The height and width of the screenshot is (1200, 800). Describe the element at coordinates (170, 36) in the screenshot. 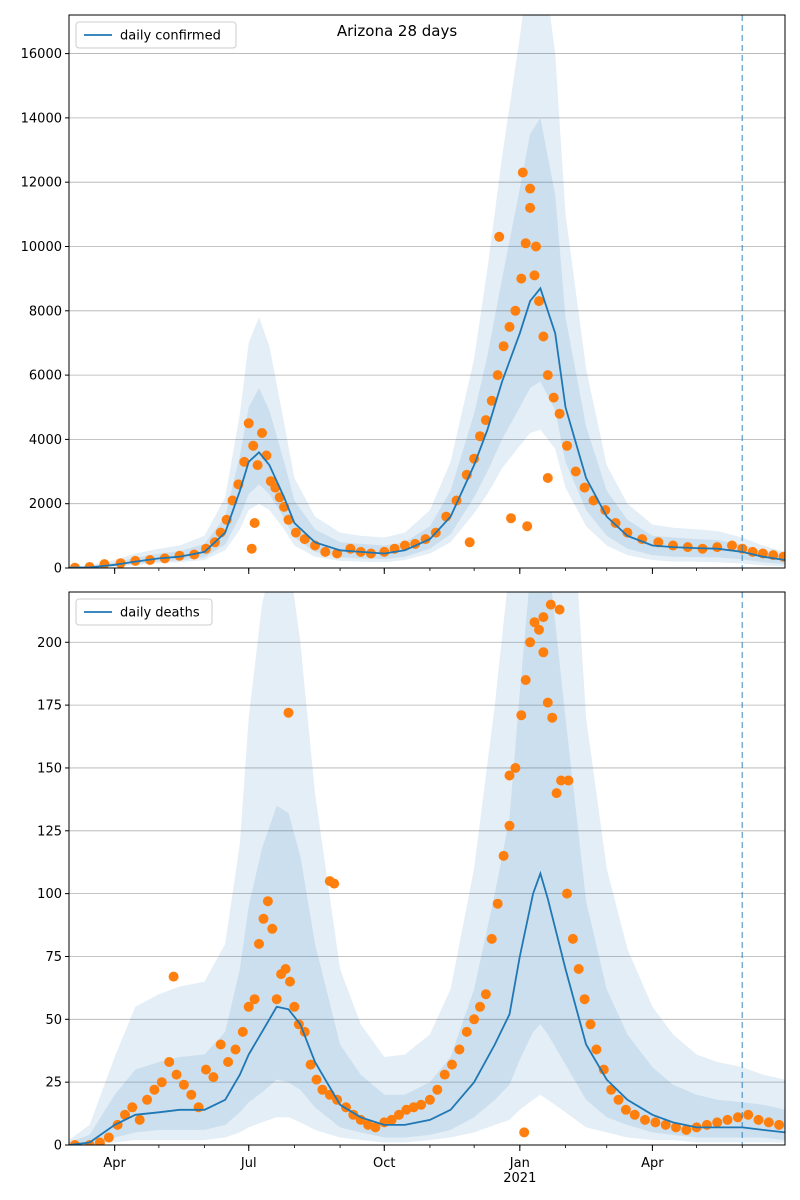

I see `legend-label-daily-confirmed: daily confirmed` at that location.